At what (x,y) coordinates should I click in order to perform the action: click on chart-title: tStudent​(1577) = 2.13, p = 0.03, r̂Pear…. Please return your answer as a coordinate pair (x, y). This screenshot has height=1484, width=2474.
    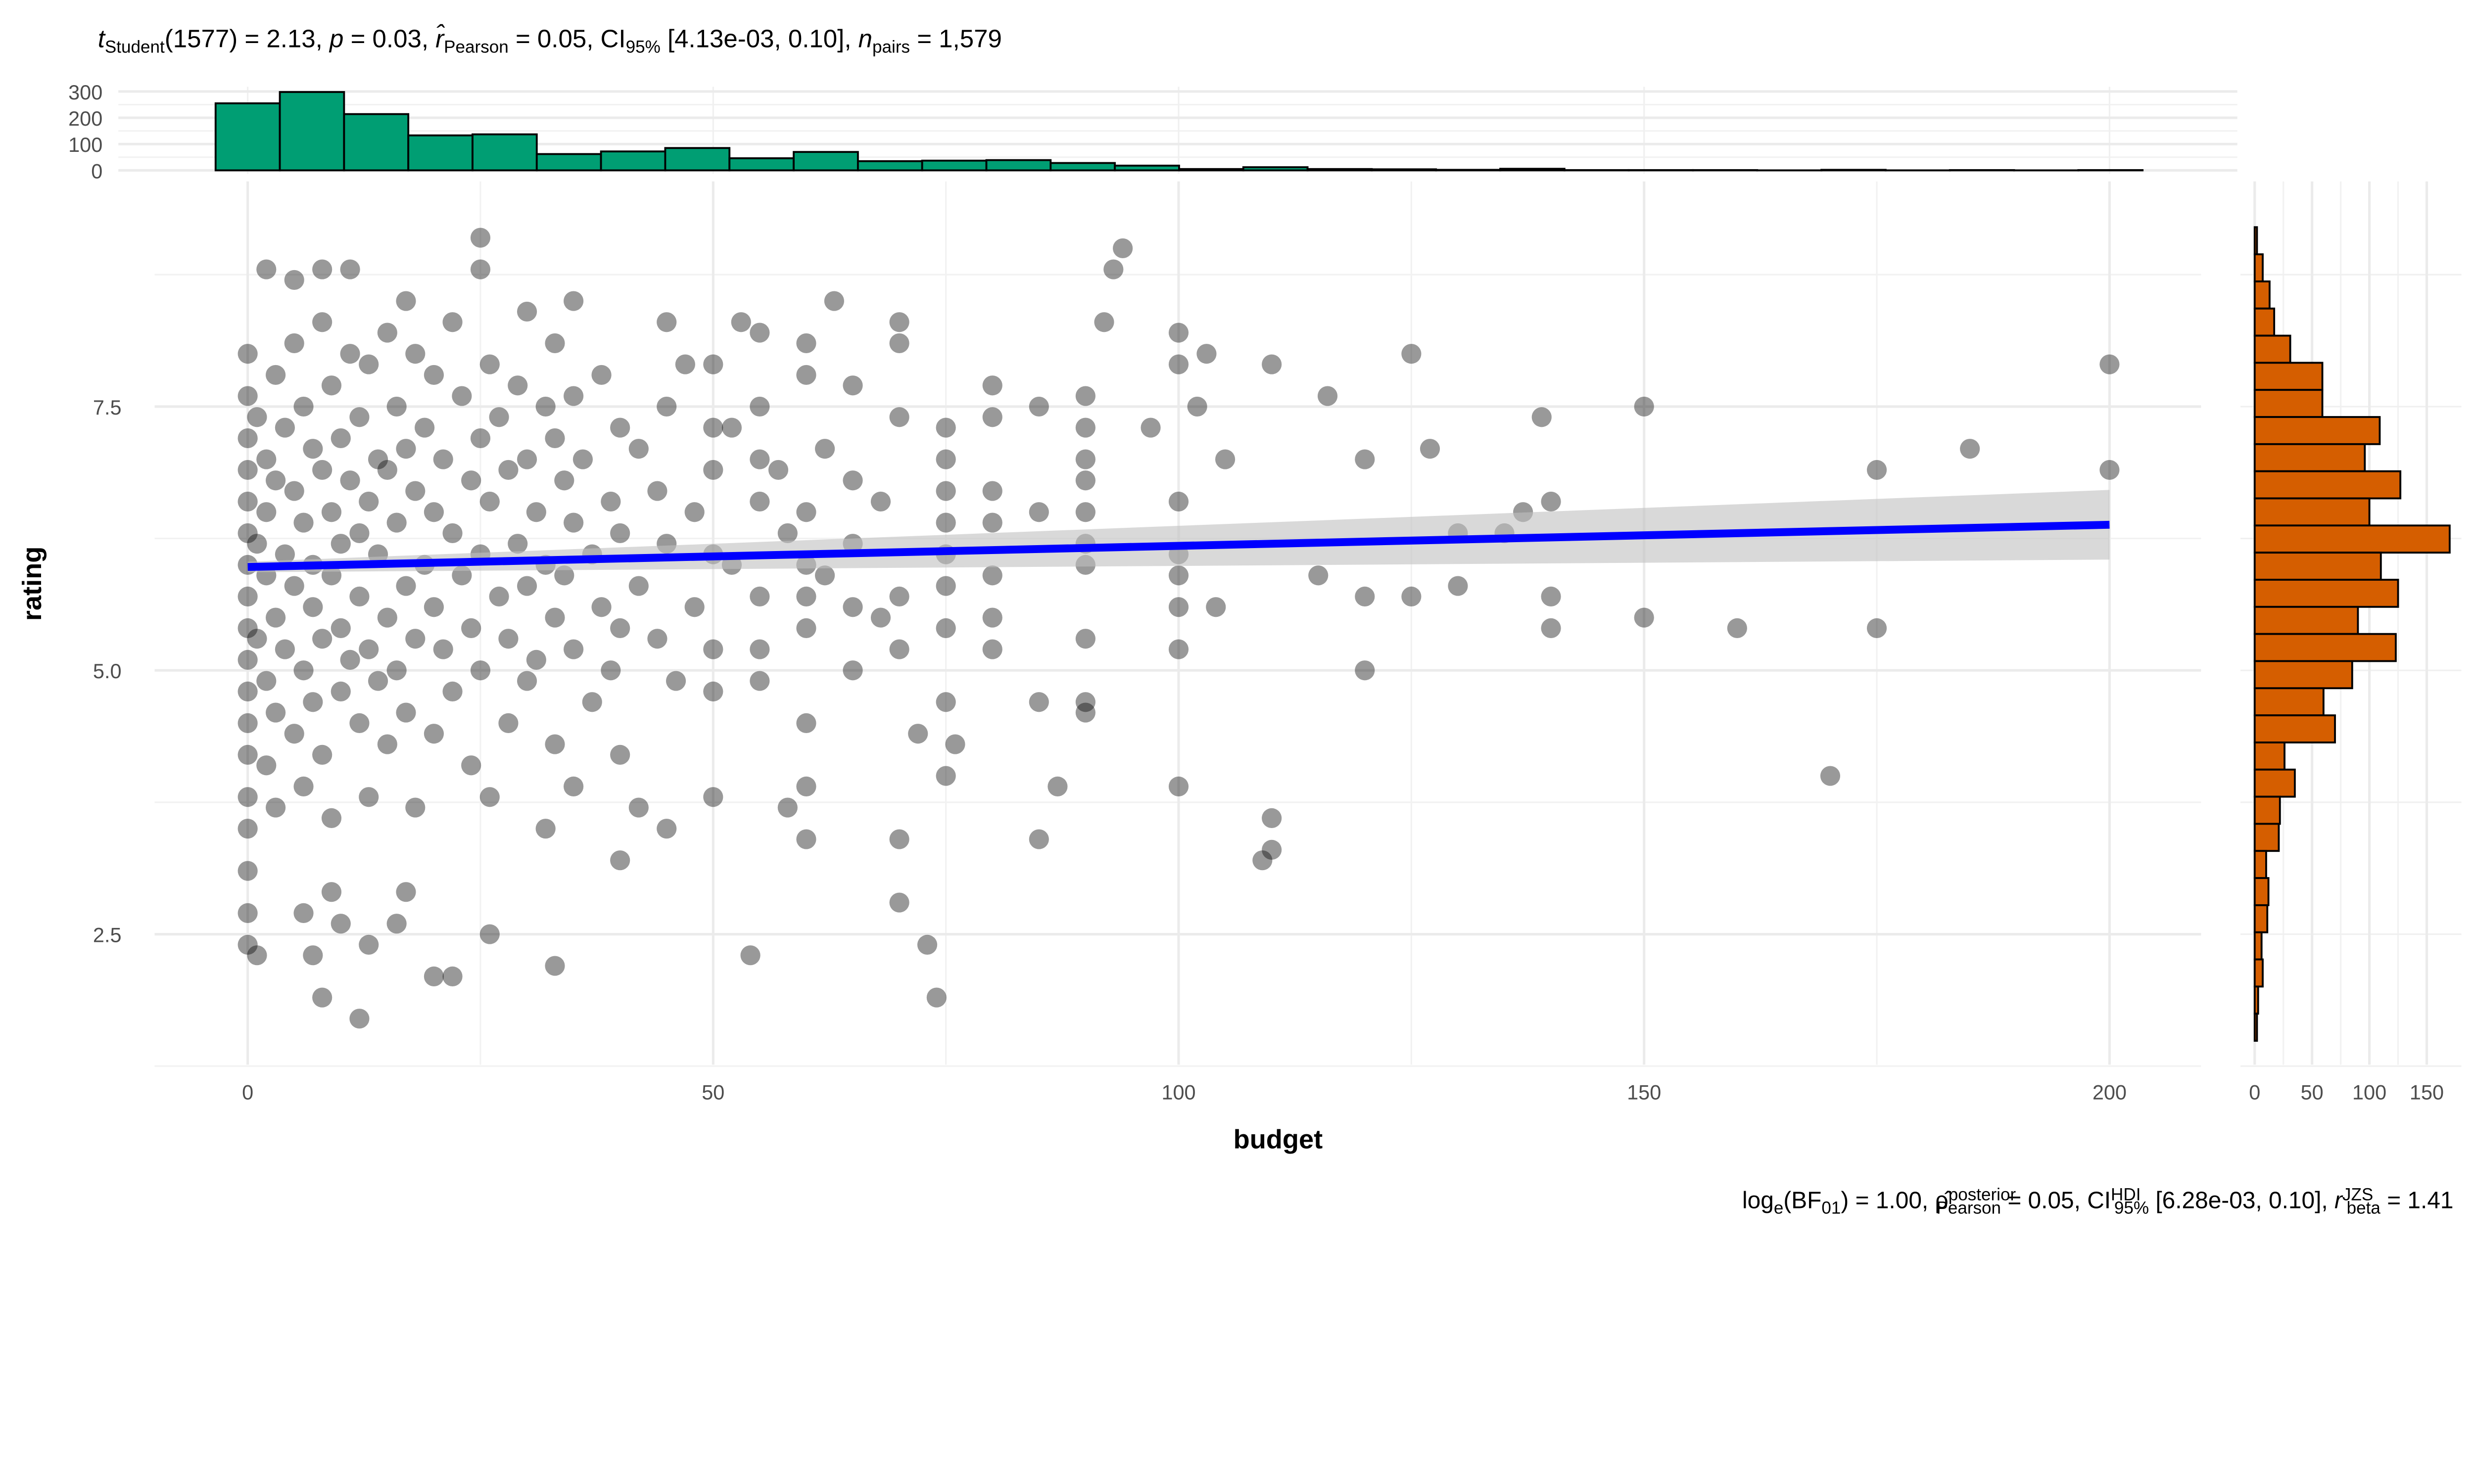
    Looking at the image, I should click on (550, 39).